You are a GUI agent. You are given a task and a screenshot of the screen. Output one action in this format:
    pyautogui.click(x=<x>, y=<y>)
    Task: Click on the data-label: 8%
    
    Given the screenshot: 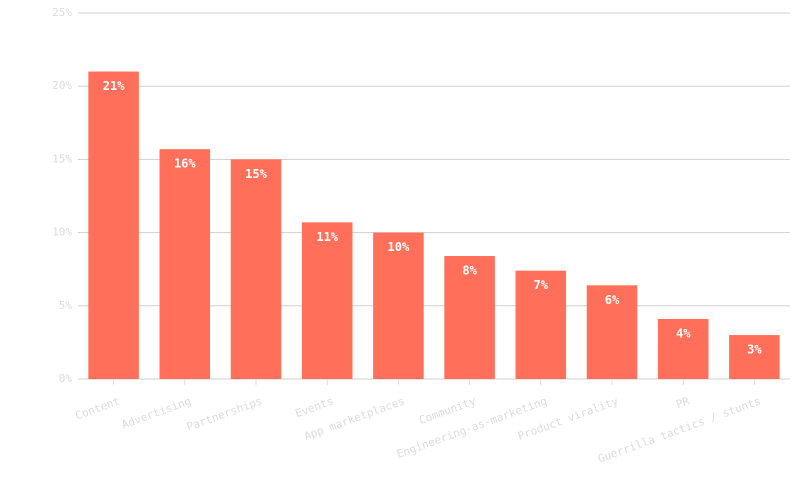 What is the action you would take?
    pyautogui.click(x=469, y=271)
    